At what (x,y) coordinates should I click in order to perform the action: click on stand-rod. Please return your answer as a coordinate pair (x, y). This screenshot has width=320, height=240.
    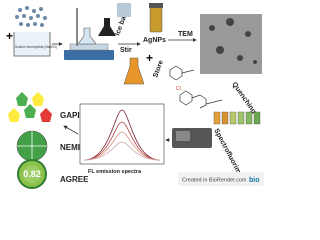
    Looking at the image, I should click on (77, 27).